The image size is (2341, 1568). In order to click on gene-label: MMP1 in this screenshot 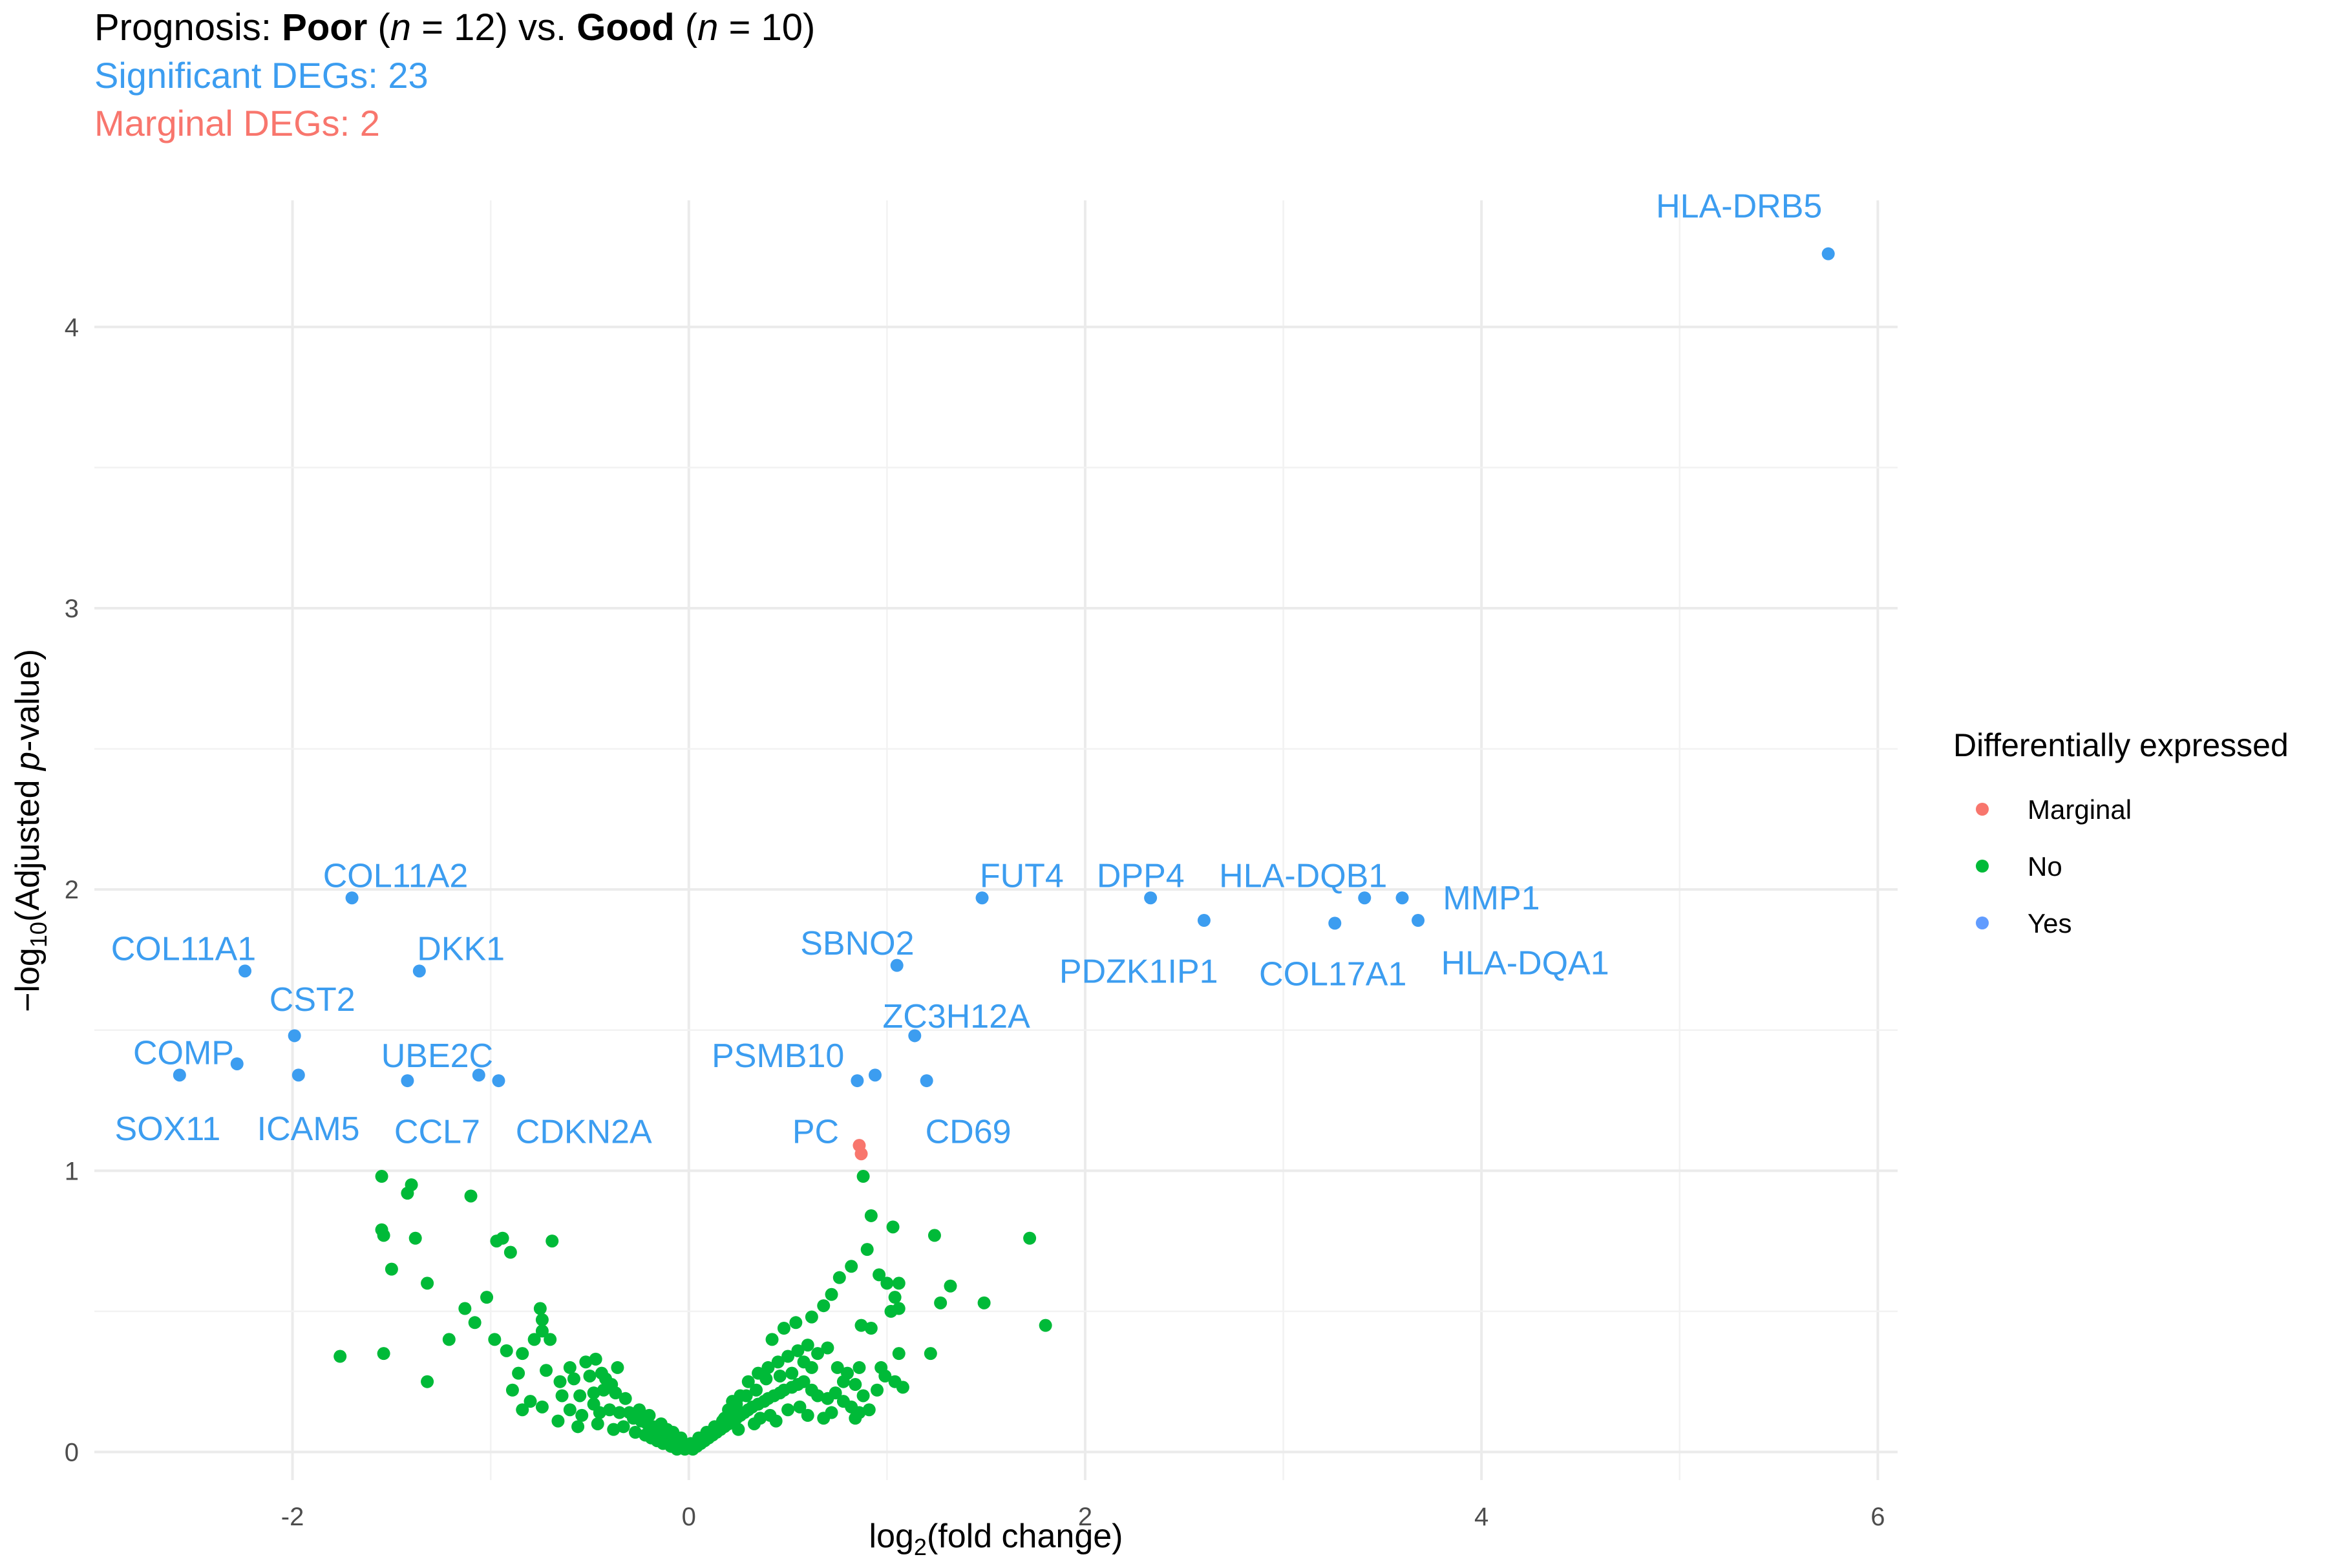, I will do `click(1491, 898)`.